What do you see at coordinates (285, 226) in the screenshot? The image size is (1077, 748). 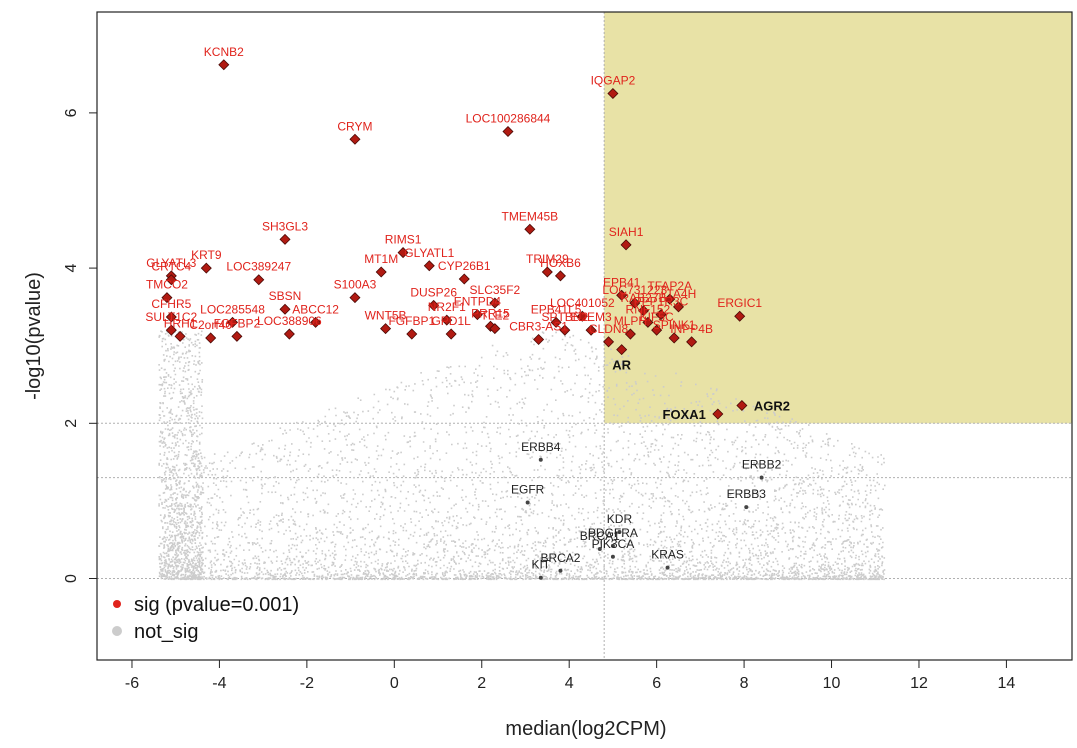 I see `label-SH3GL3: SH3GL3` at bounding box center [285, 226].